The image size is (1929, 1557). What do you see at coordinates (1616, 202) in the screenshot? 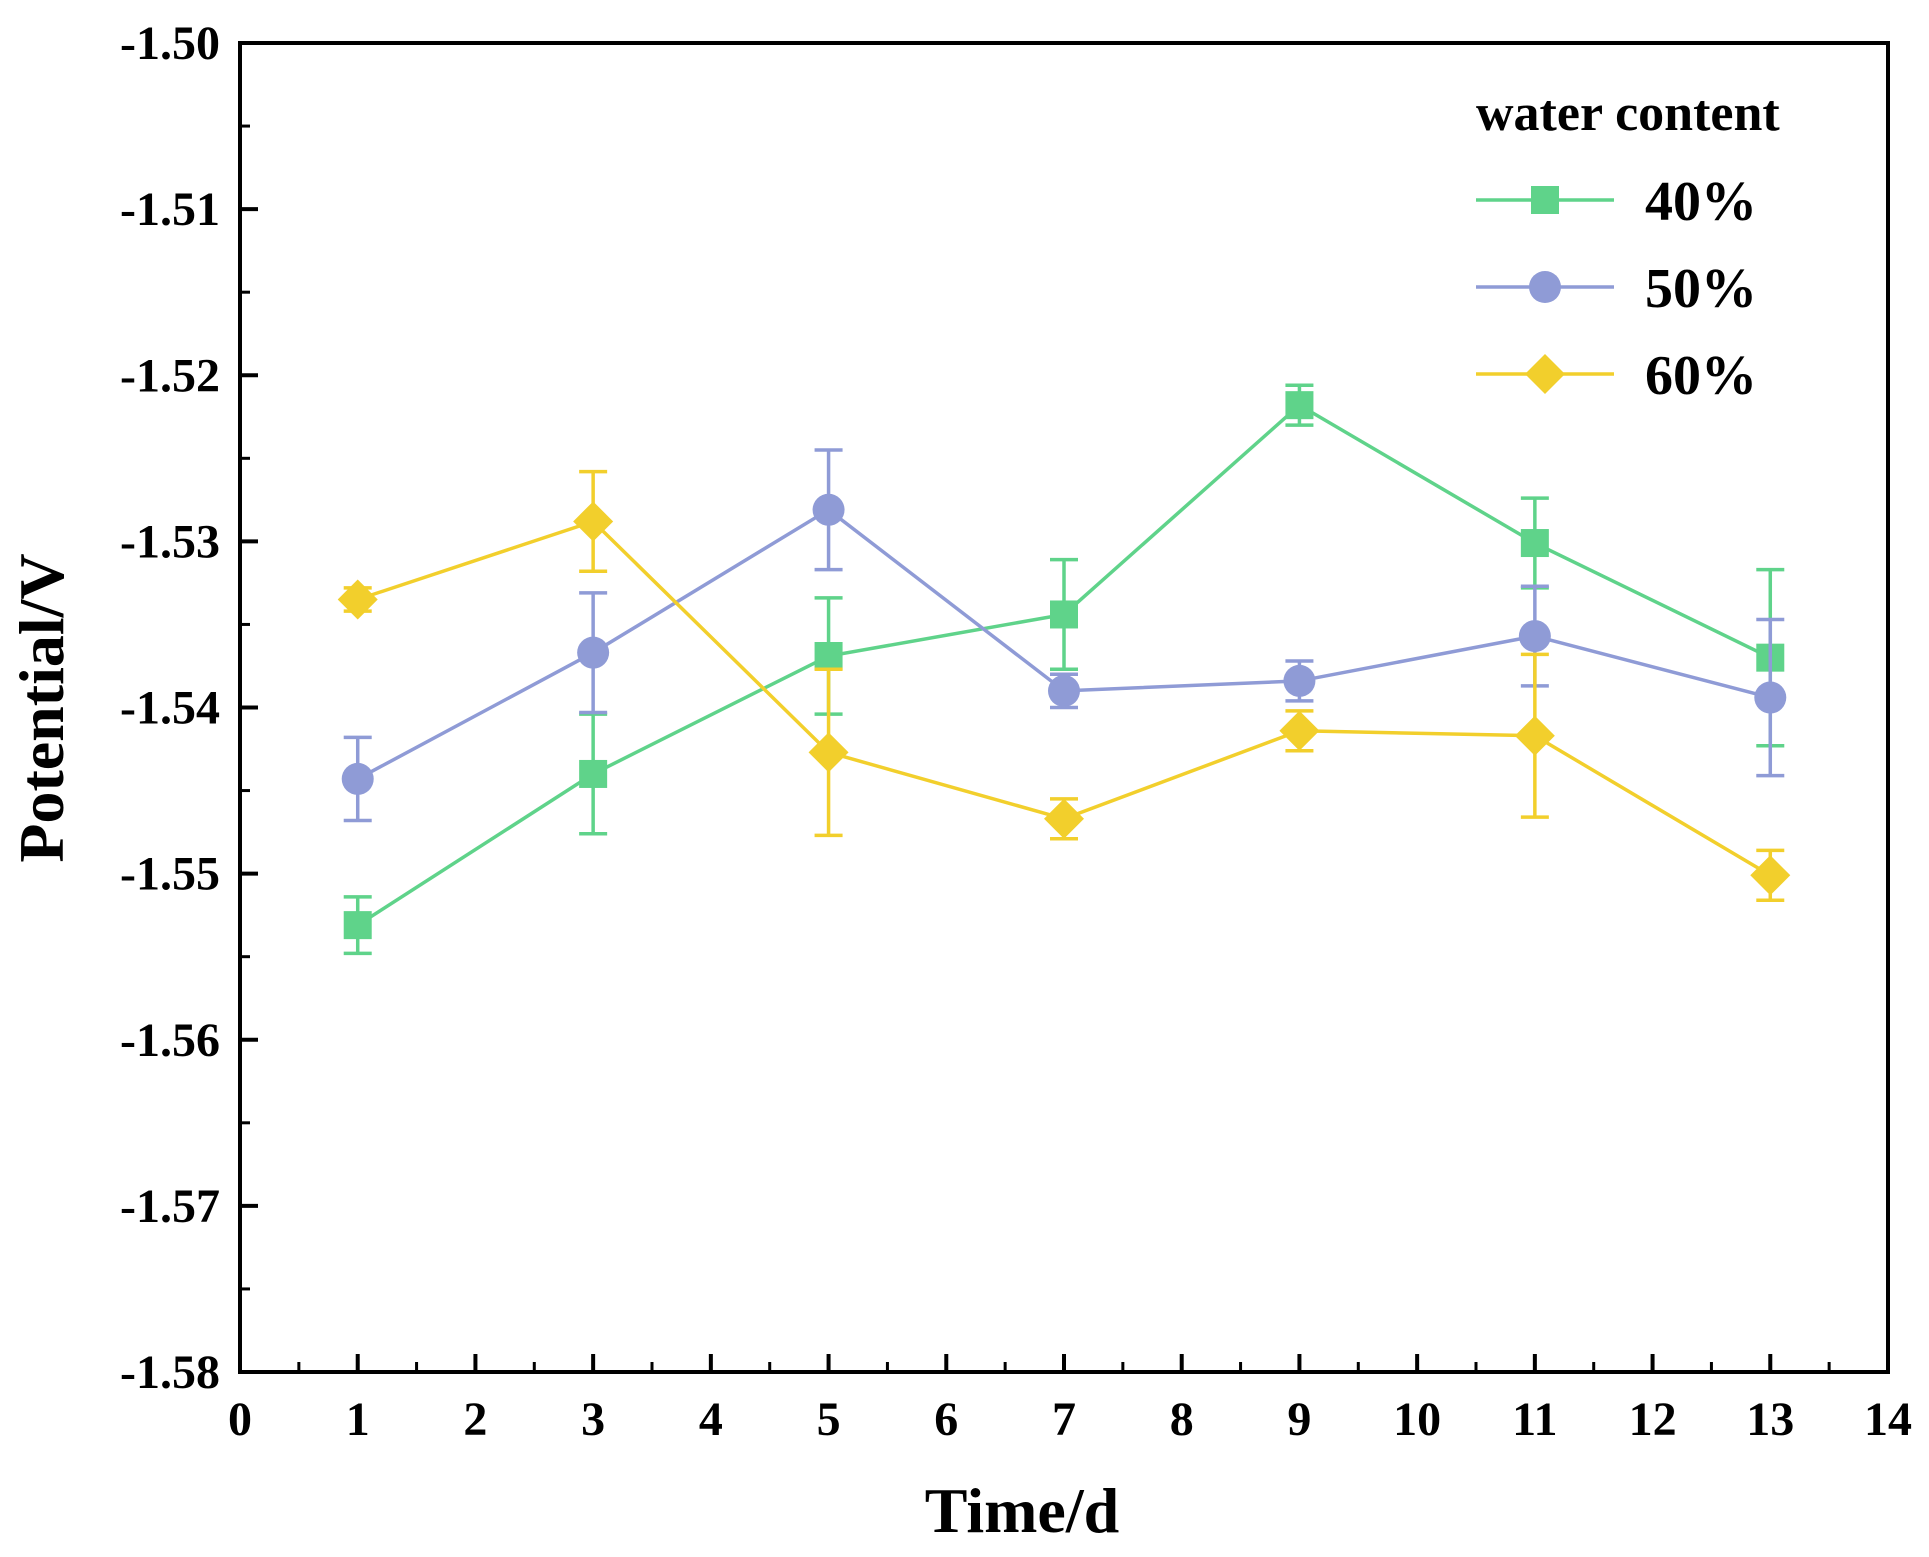
I see `legend-item: 40%` at bounding box center [1616, 202].